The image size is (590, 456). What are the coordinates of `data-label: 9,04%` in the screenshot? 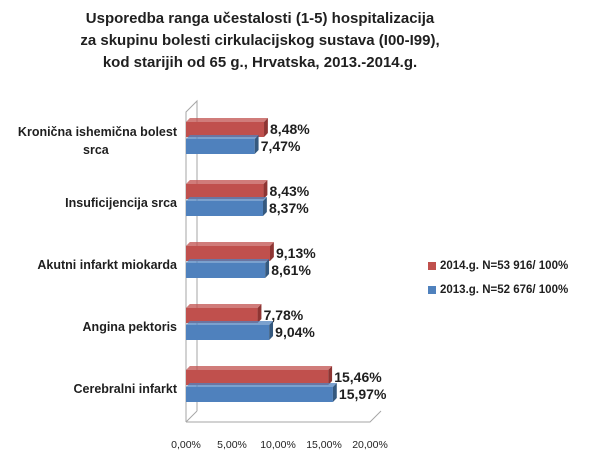 It's located at (295, 332).